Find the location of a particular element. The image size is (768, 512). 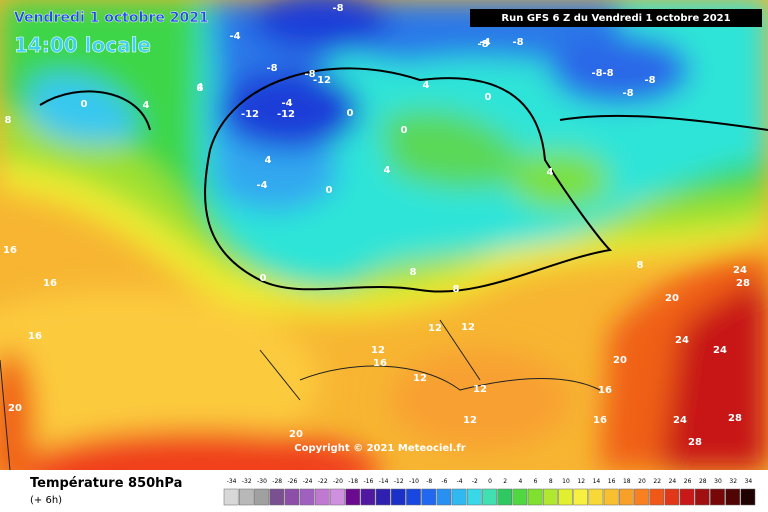

scale-label: 28 is located at coordinates (703, 481).